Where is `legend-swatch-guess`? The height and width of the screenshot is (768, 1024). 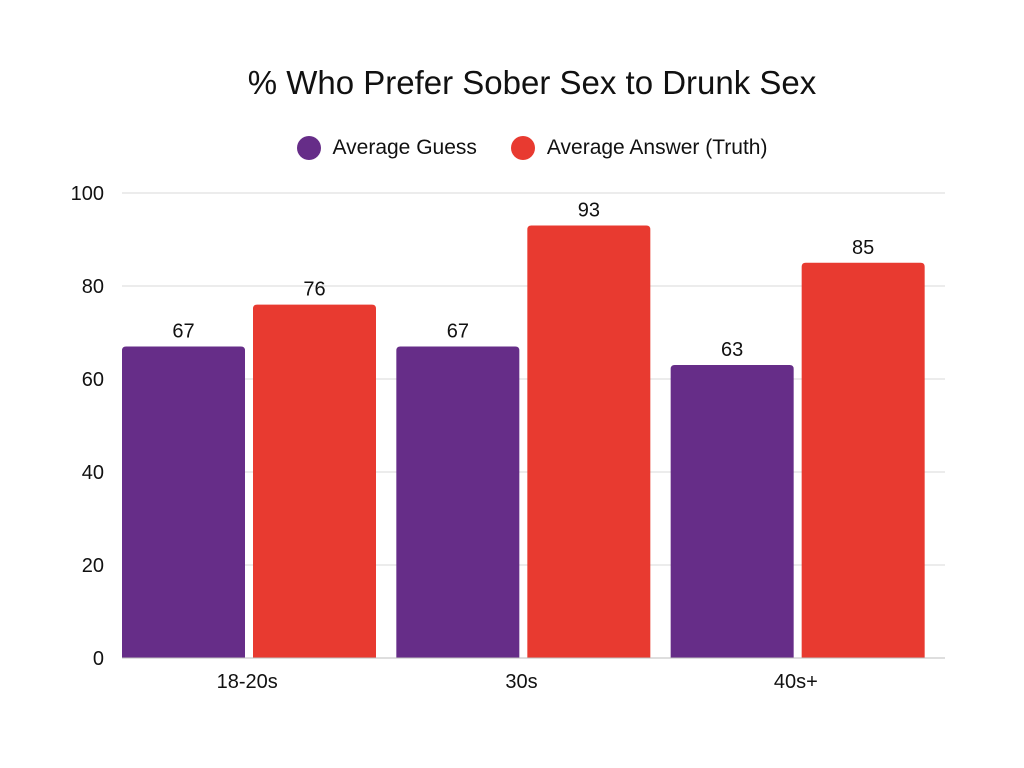 legend-swatch-guess is located at coordinates (308, 148).